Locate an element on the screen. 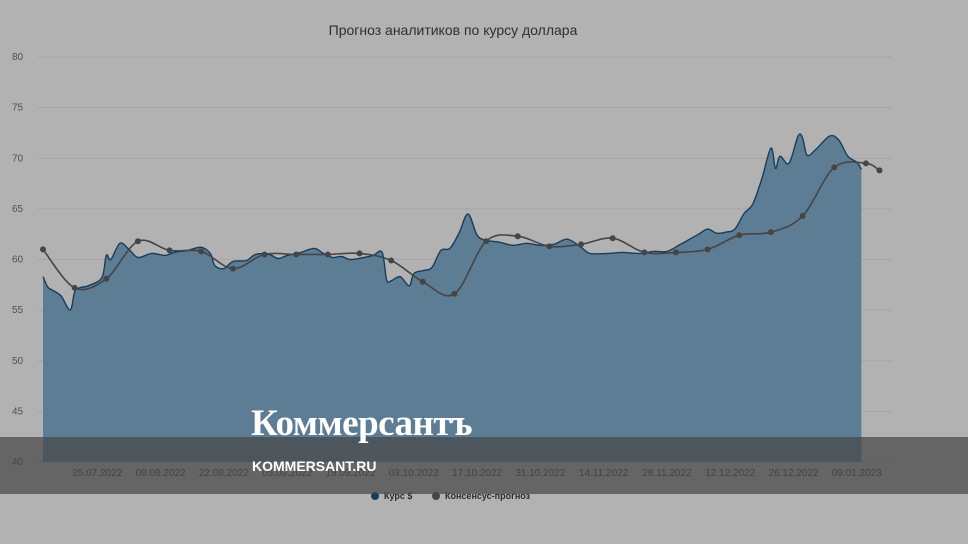  y-tick-label: 60 is located at coordinates (18, 260).